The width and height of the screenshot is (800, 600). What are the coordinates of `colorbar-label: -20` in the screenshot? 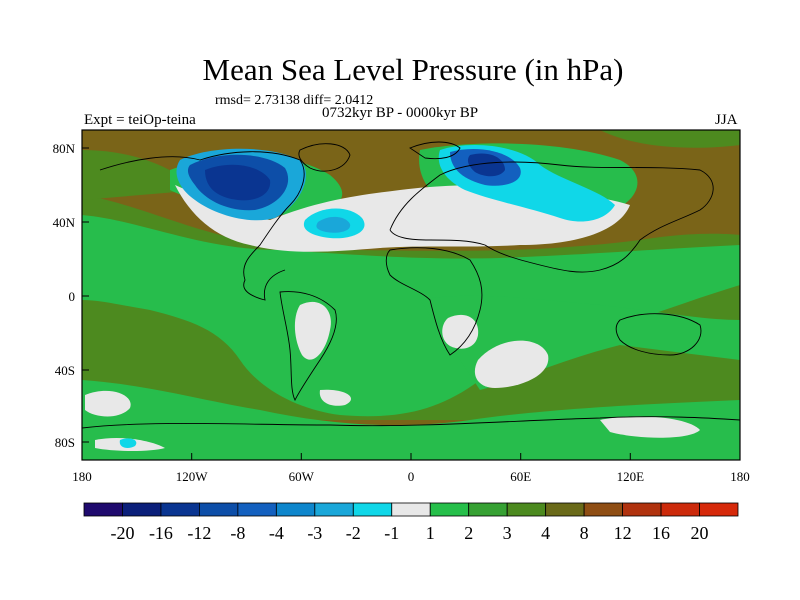 It's located at (122, 533).